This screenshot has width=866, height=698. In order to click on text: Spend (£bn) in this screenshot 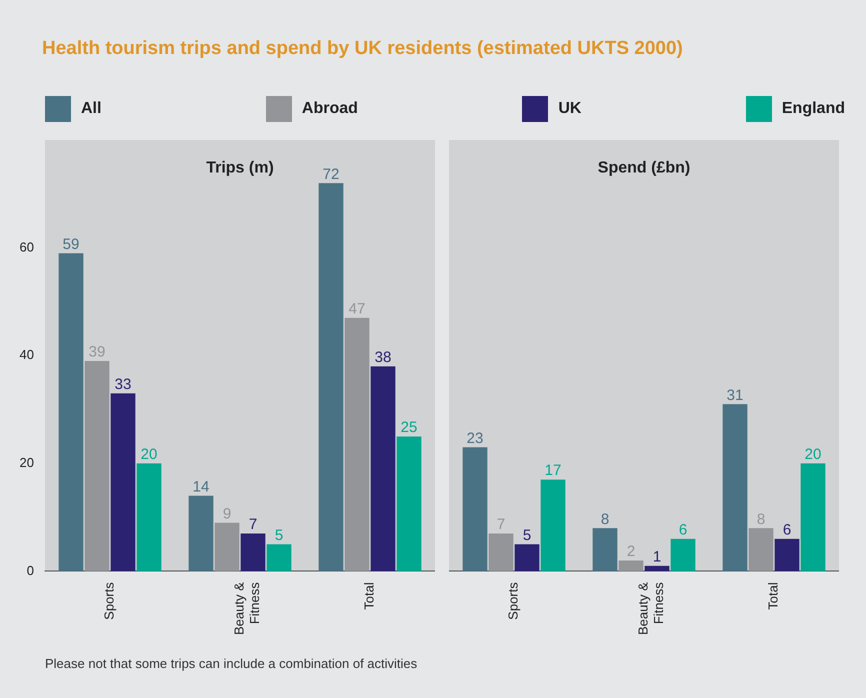, I will do `click(644, 167)`.